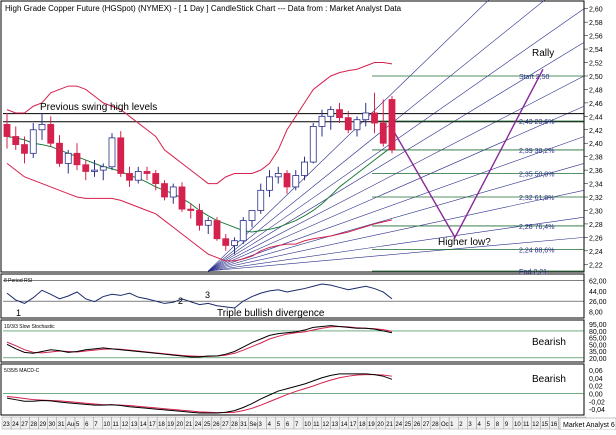  Describe the element at coordinates (466, 153) in the screenshot. I see `projection-path` at that location.